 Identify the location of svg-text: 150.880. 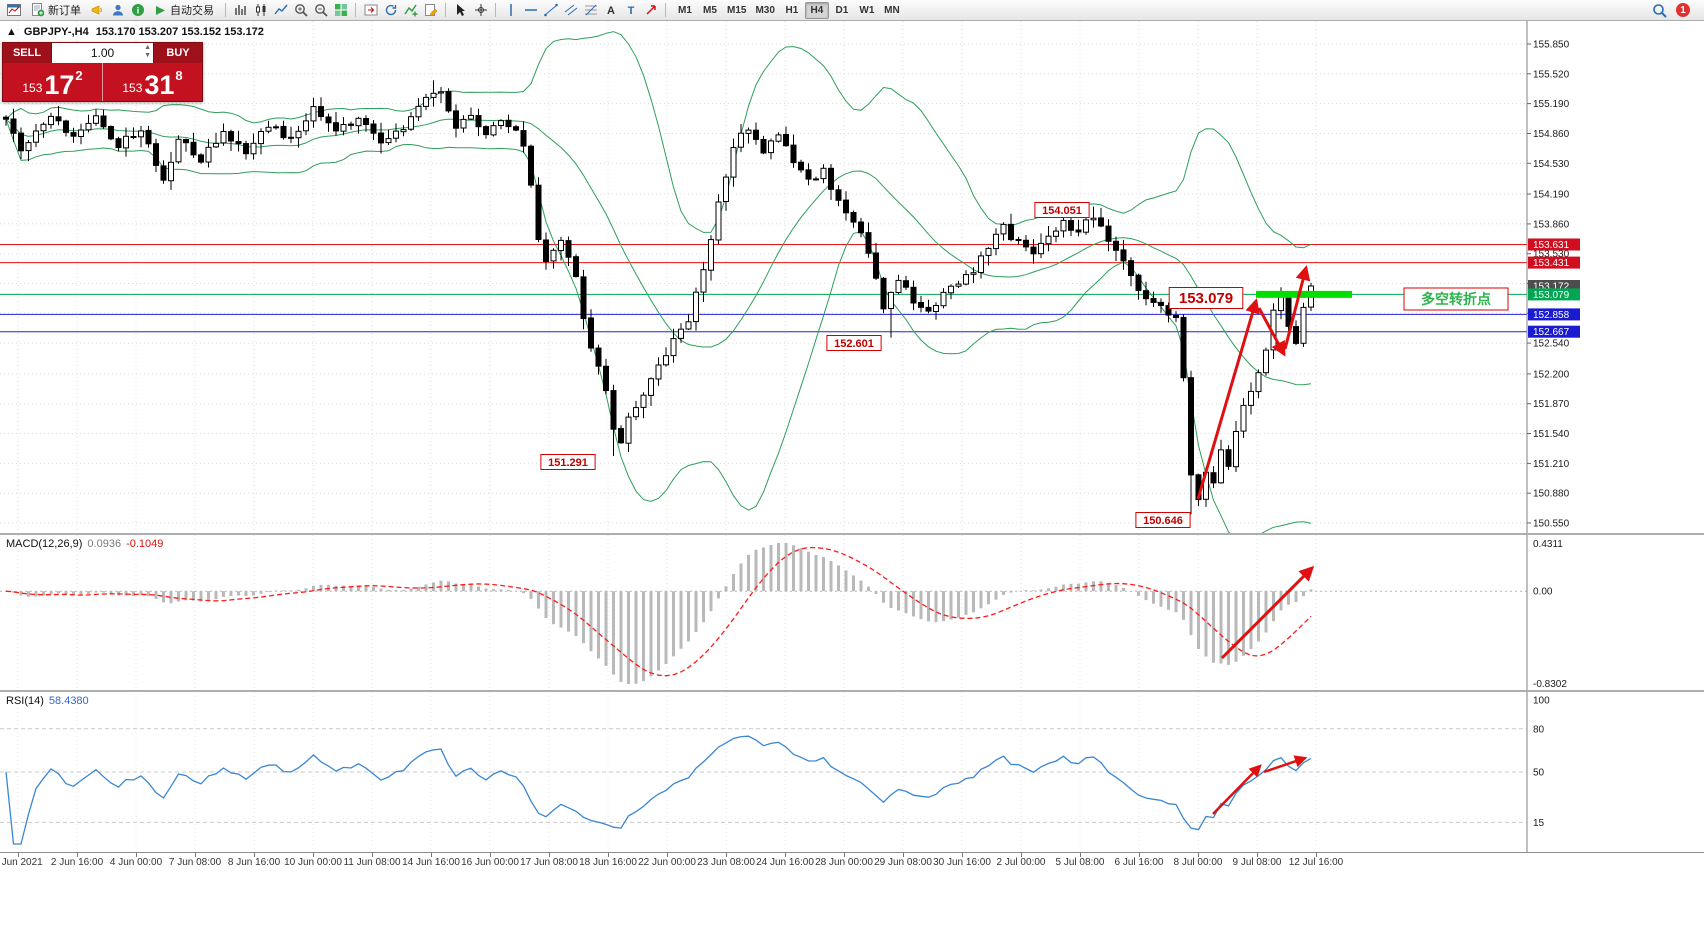
(1551, 494).